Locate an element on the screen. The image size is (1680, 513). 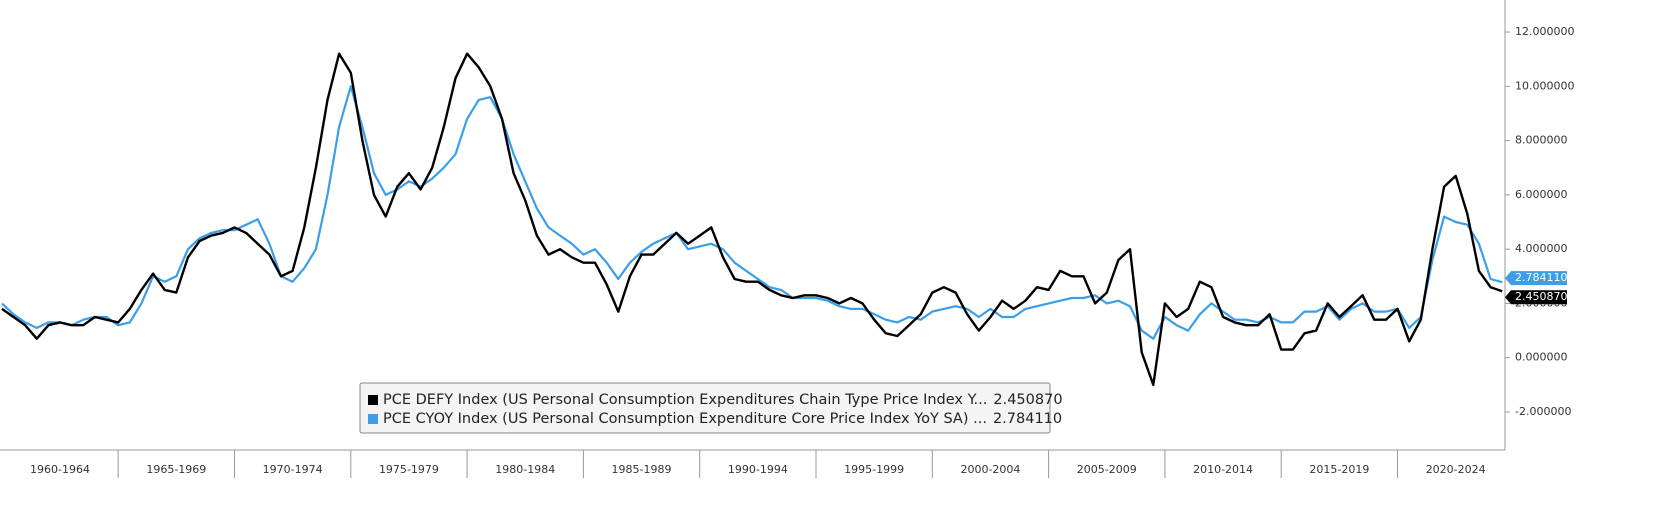
x-tick-label: 2010-2014 is located at coordinates (1223, 469).